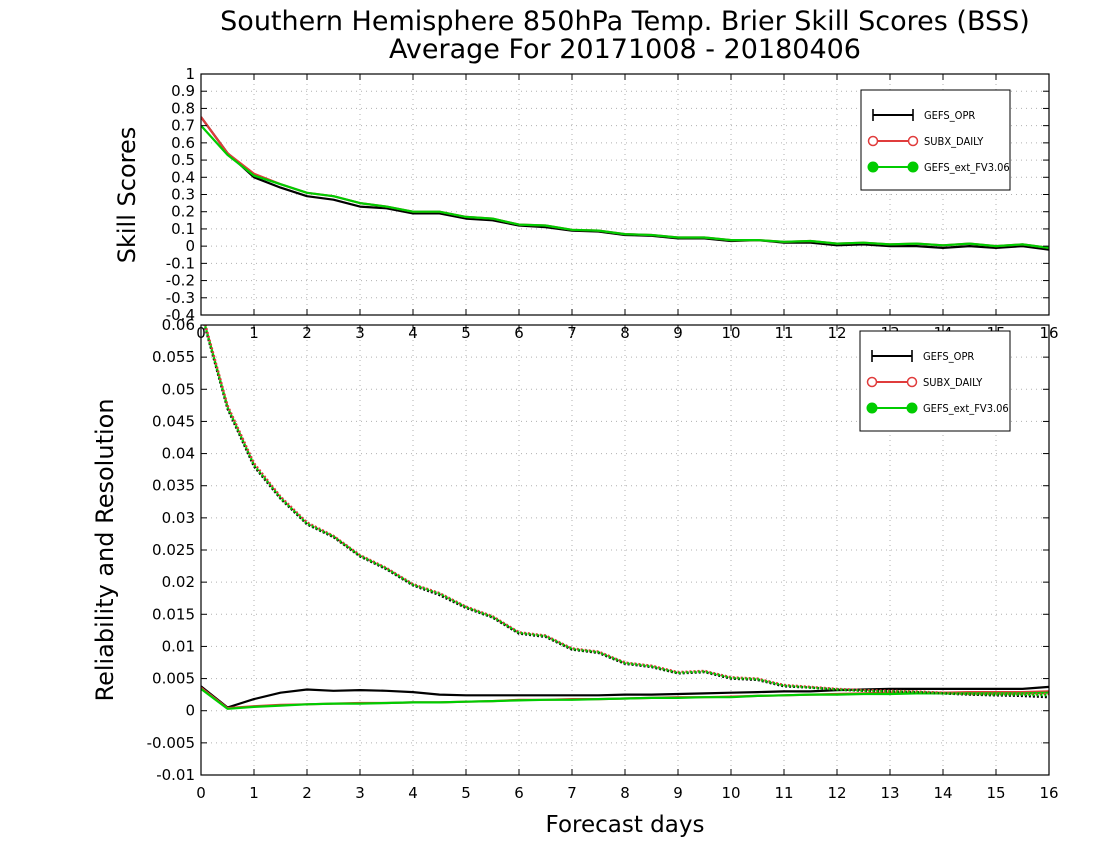 The image size is (1100, 850). What do you see at coordinates (889, 793) in the screenshot?
I see `x-tick-label: 13` at bounding box center [889, 793].